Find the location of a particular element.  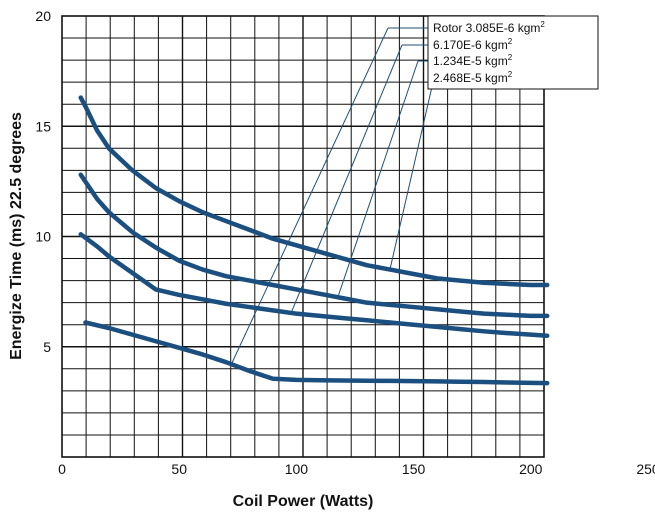

x-tick-label: 50 is located at coordinates (179, 469).